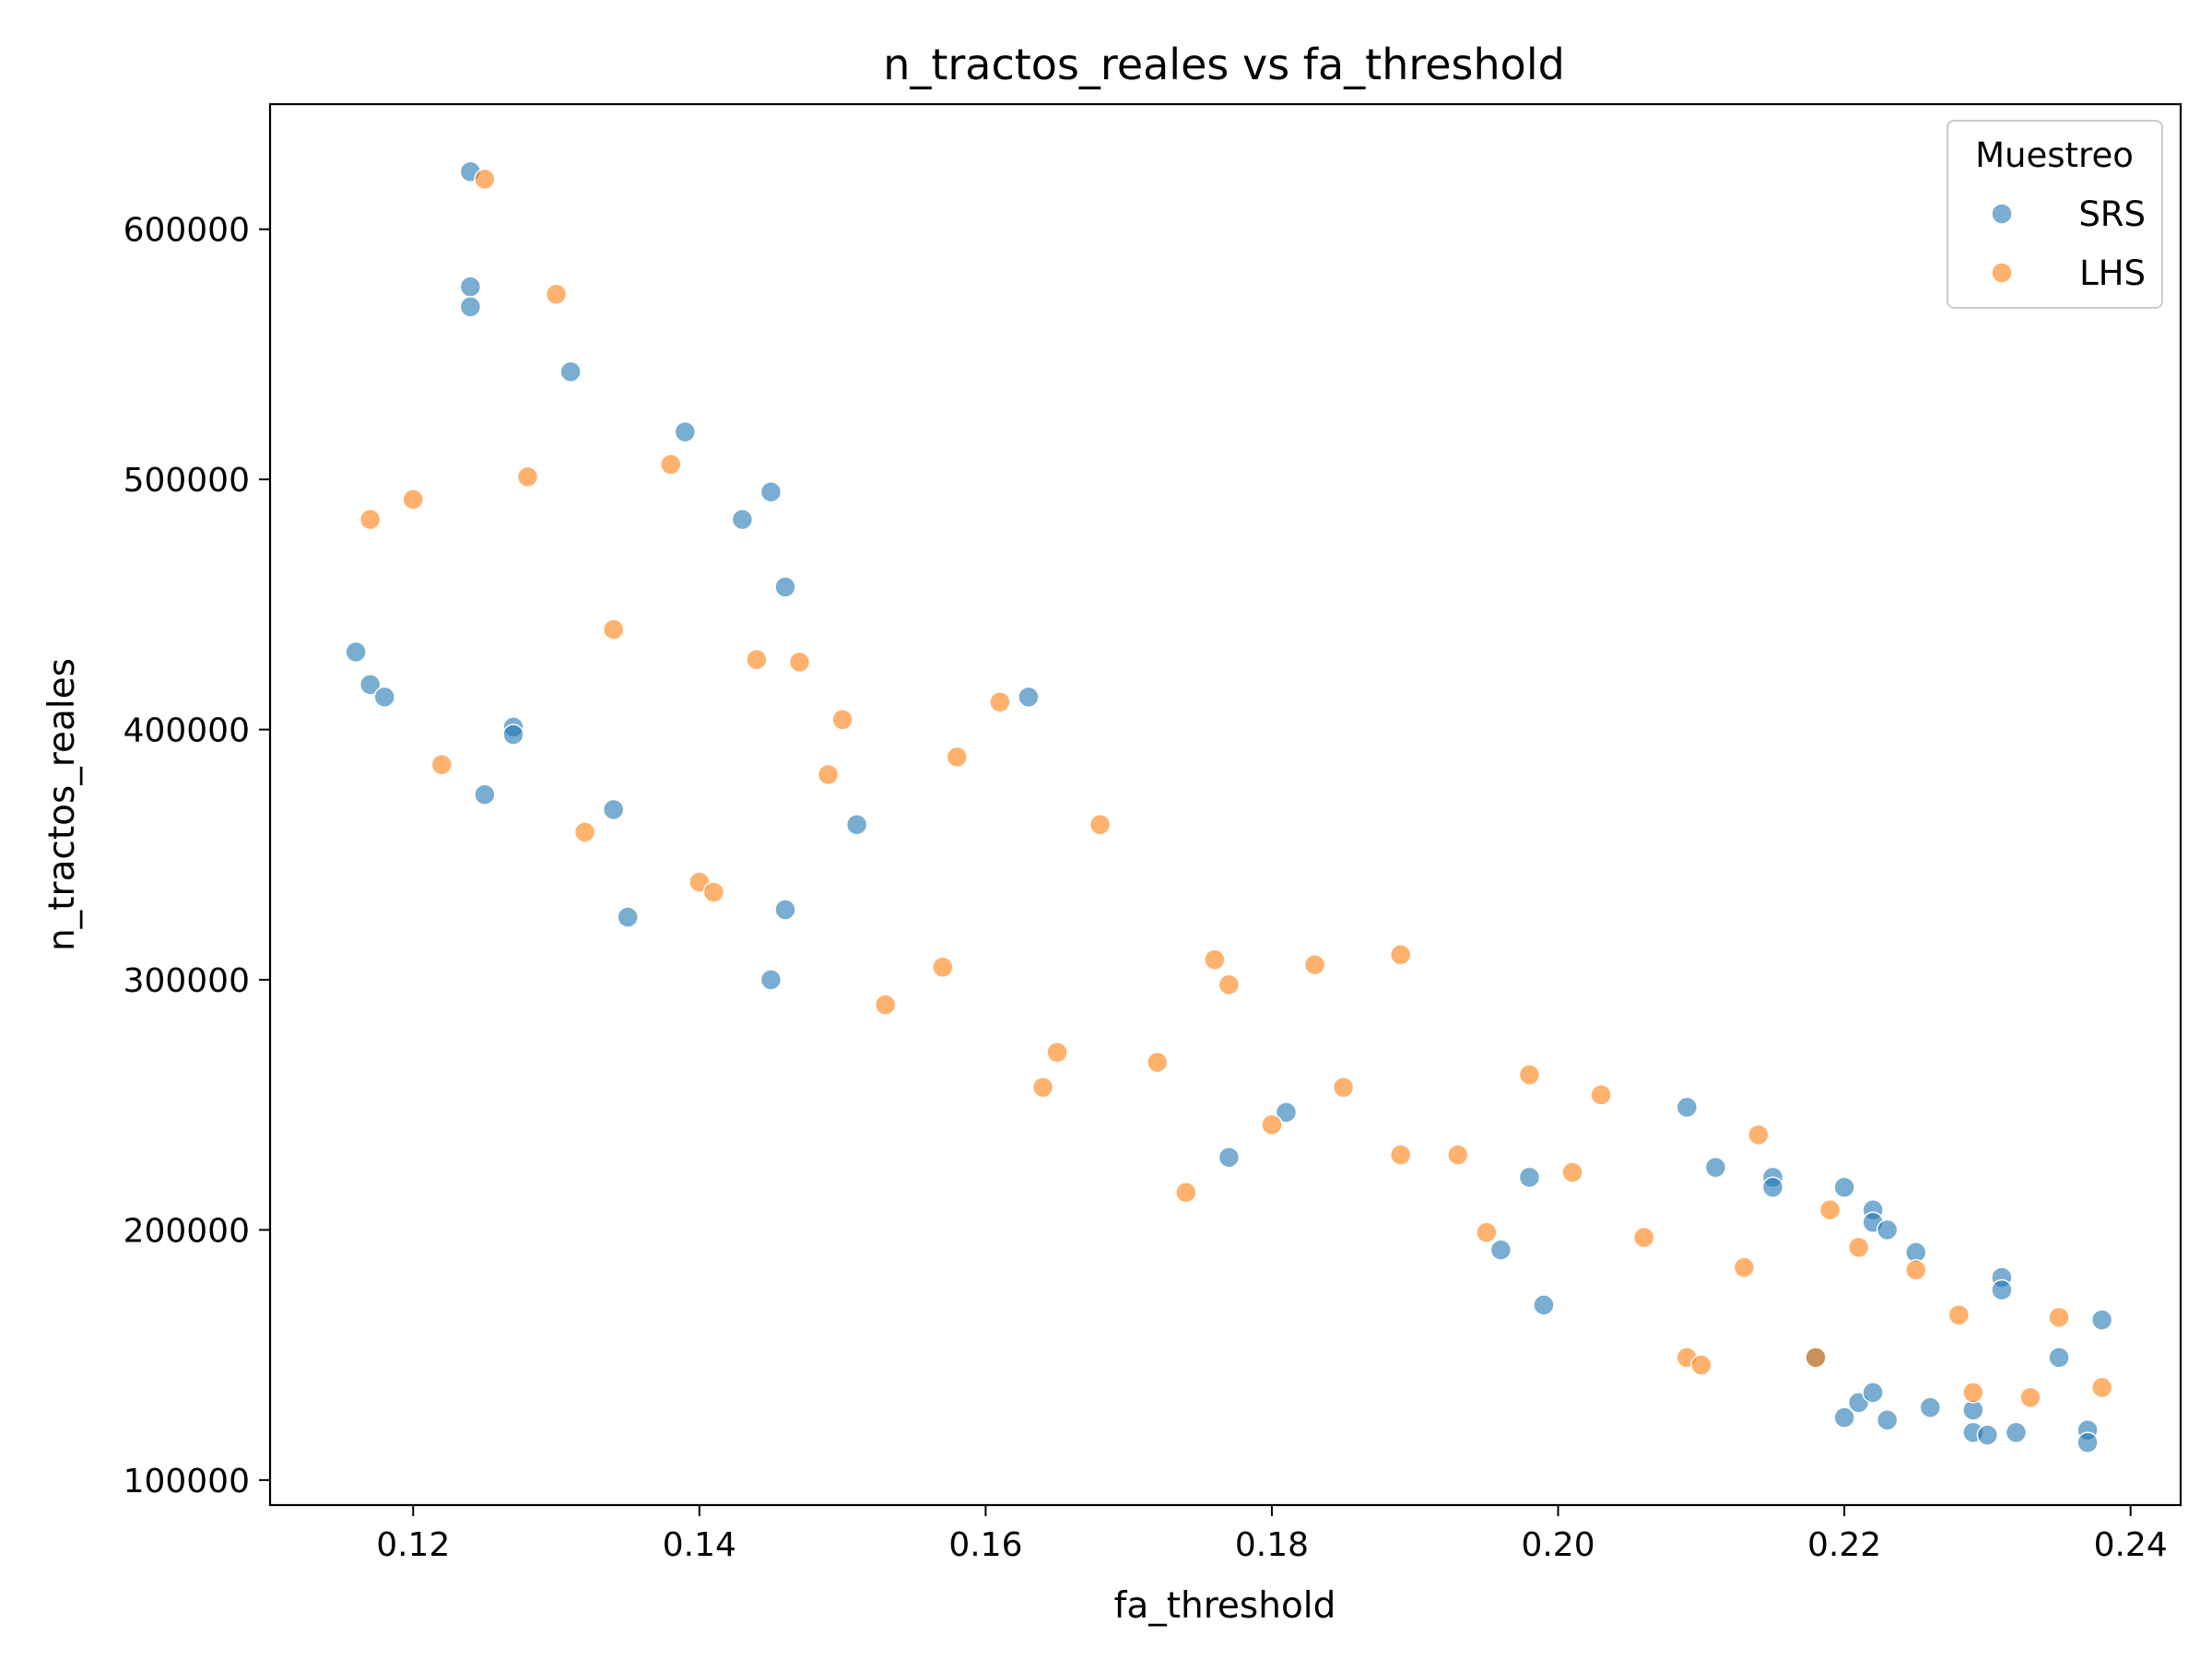 The image size is (2212, 1659). I want to click on y-tick-label: 100000, so click(187, 1481).